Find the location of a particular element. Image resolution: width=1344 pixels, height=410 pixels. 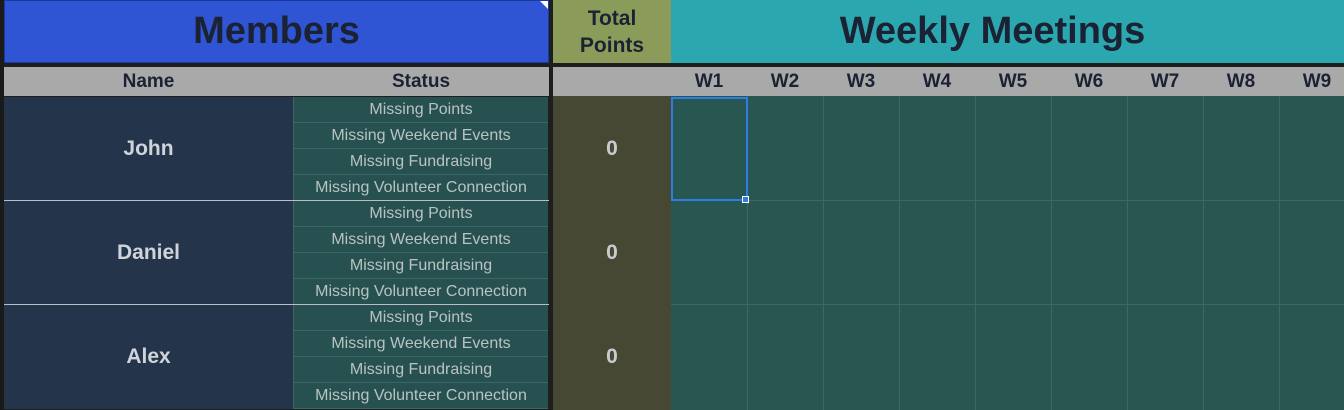

week-header-row is located at coordinates (1007, 81).